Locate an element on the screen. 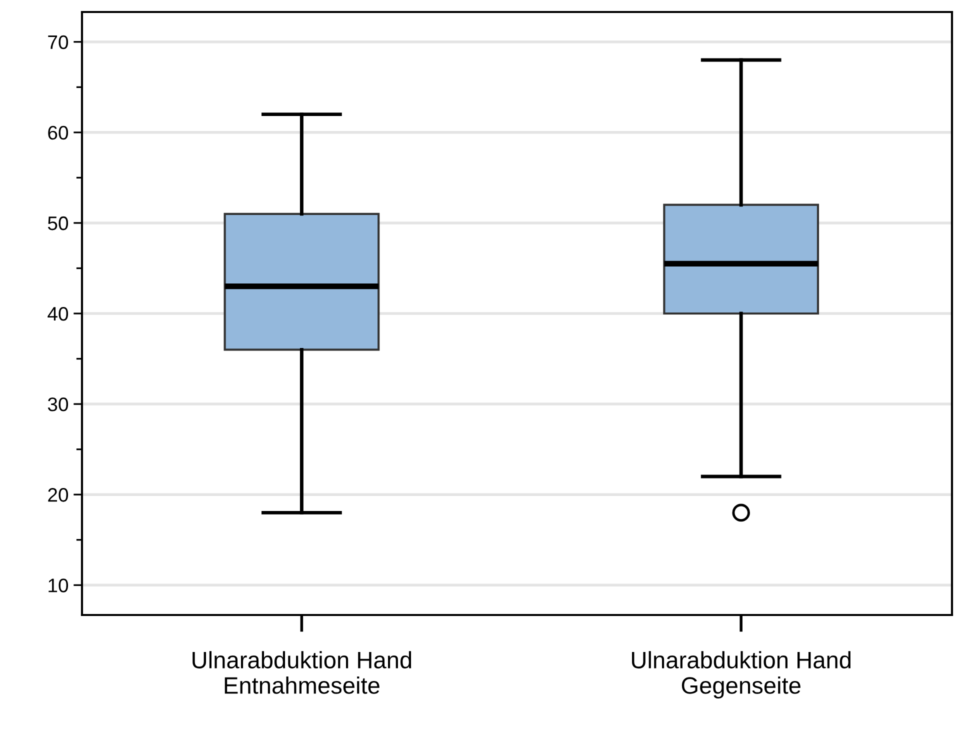 The image size is (956, 738). x-tick-label: Ulnarabduktion Hand Entnahmeseite is located at coordinates (302, 672).